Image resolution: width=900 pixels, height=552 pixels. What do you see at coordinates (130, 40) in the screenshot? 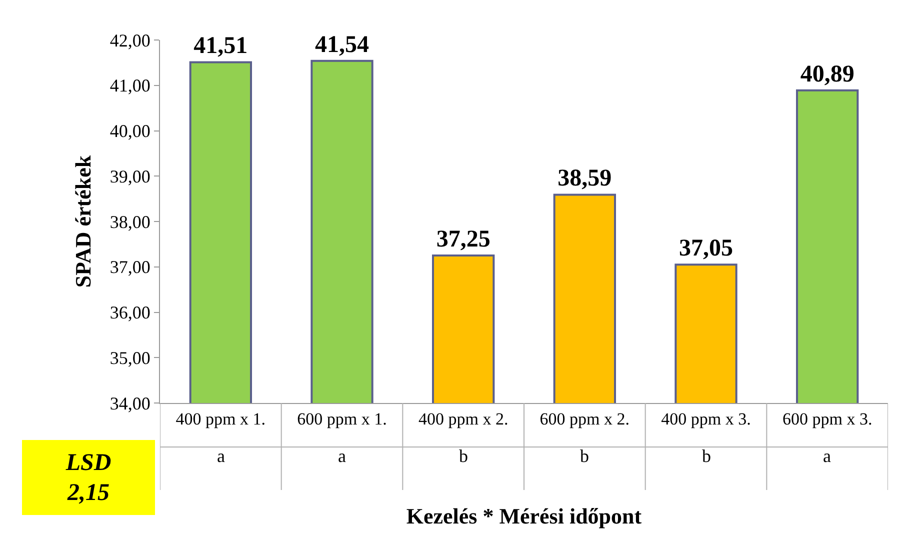
I see `y-tick-label: 42,00` at bounding box center [130, 40].